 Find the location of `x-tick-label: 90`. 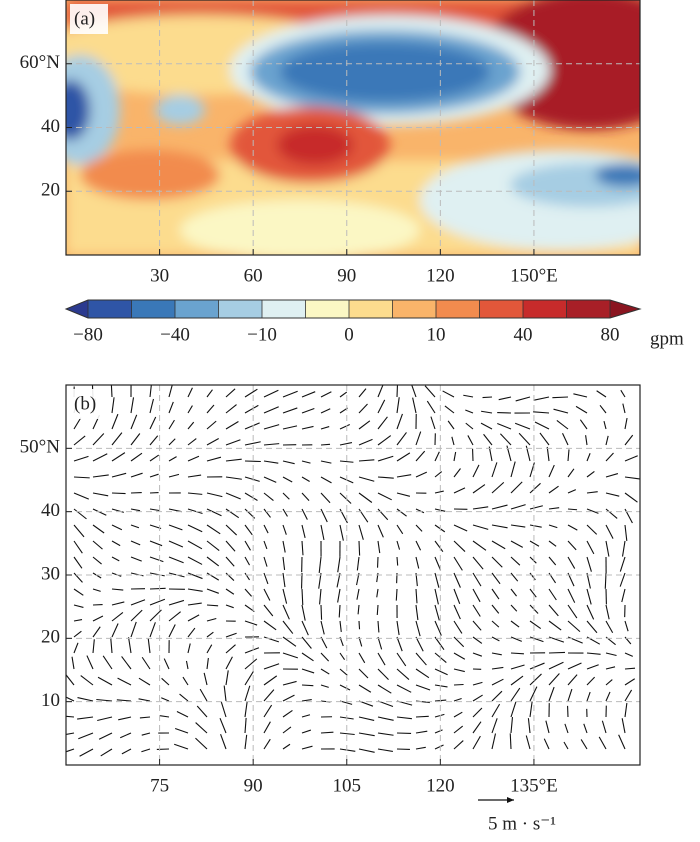

x-tick-label: 90 is located at coordinates (253, 785).